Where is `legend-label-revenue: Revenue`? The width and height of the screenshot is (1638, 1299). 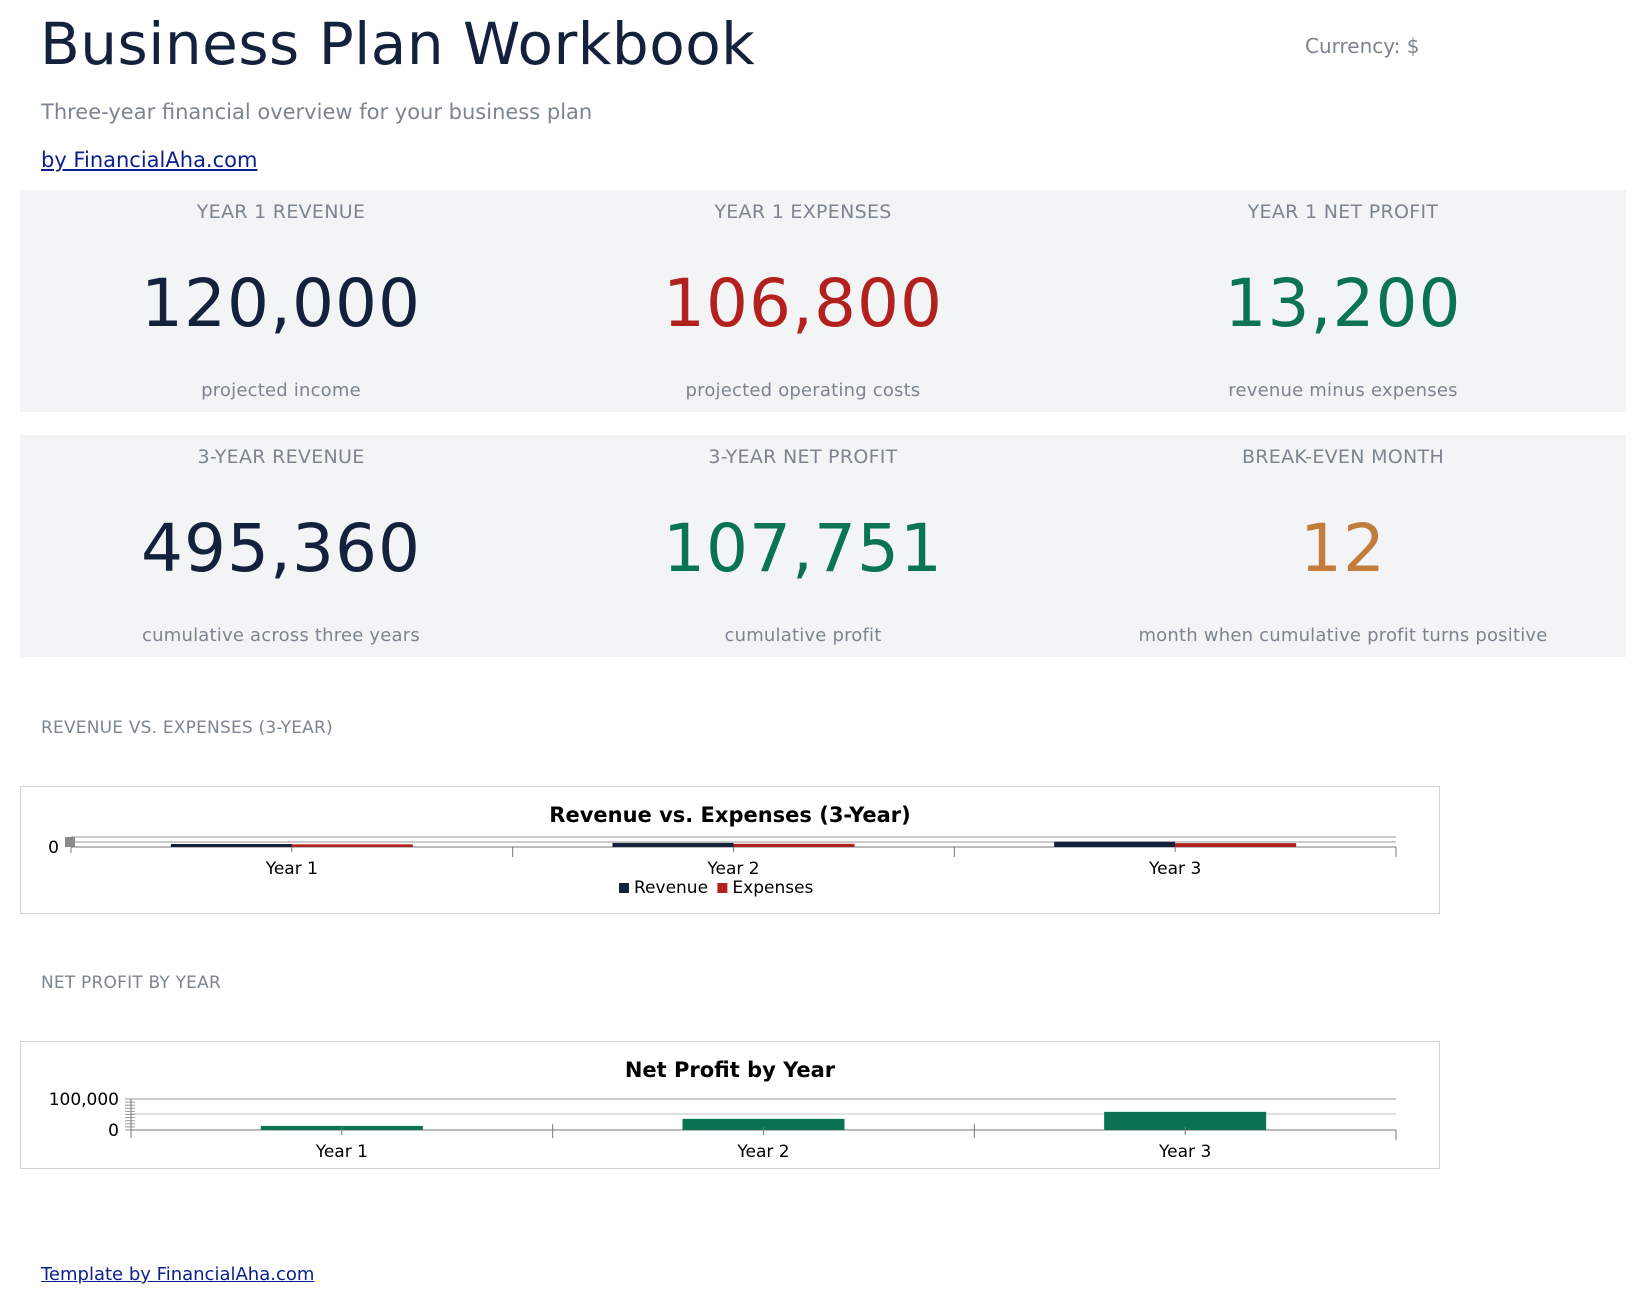
legend-label-revenue: Revenue is located at coordinates (671, 888).